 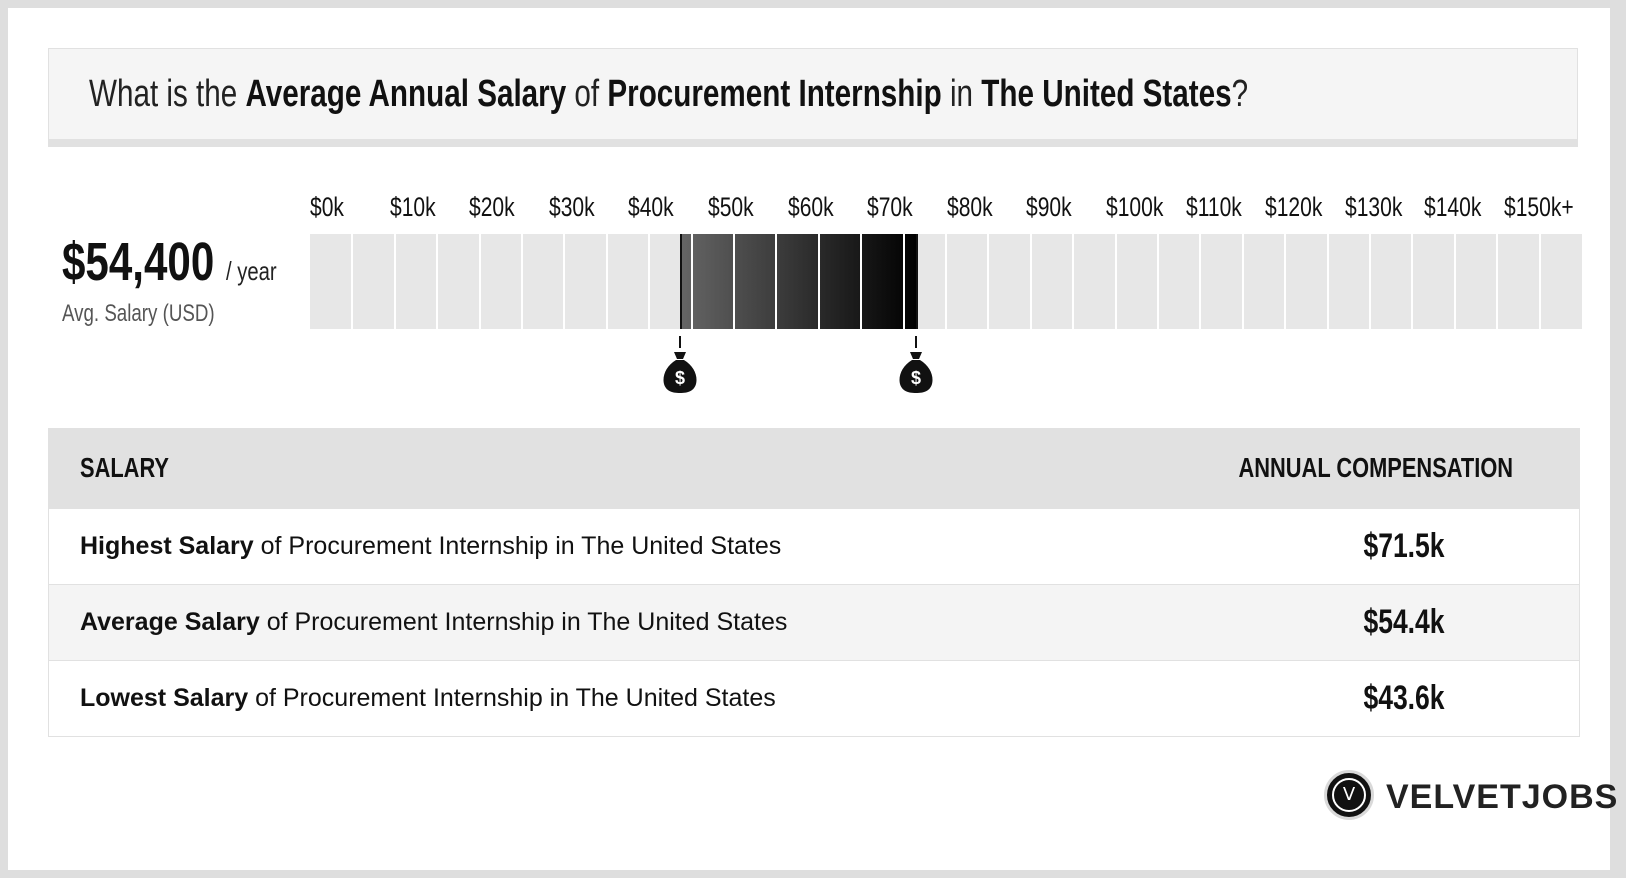 What do you see at coordinates (492, 207) in the screenshot?
I see `x-tick-label: $20k` at bounding box center [492, 207].